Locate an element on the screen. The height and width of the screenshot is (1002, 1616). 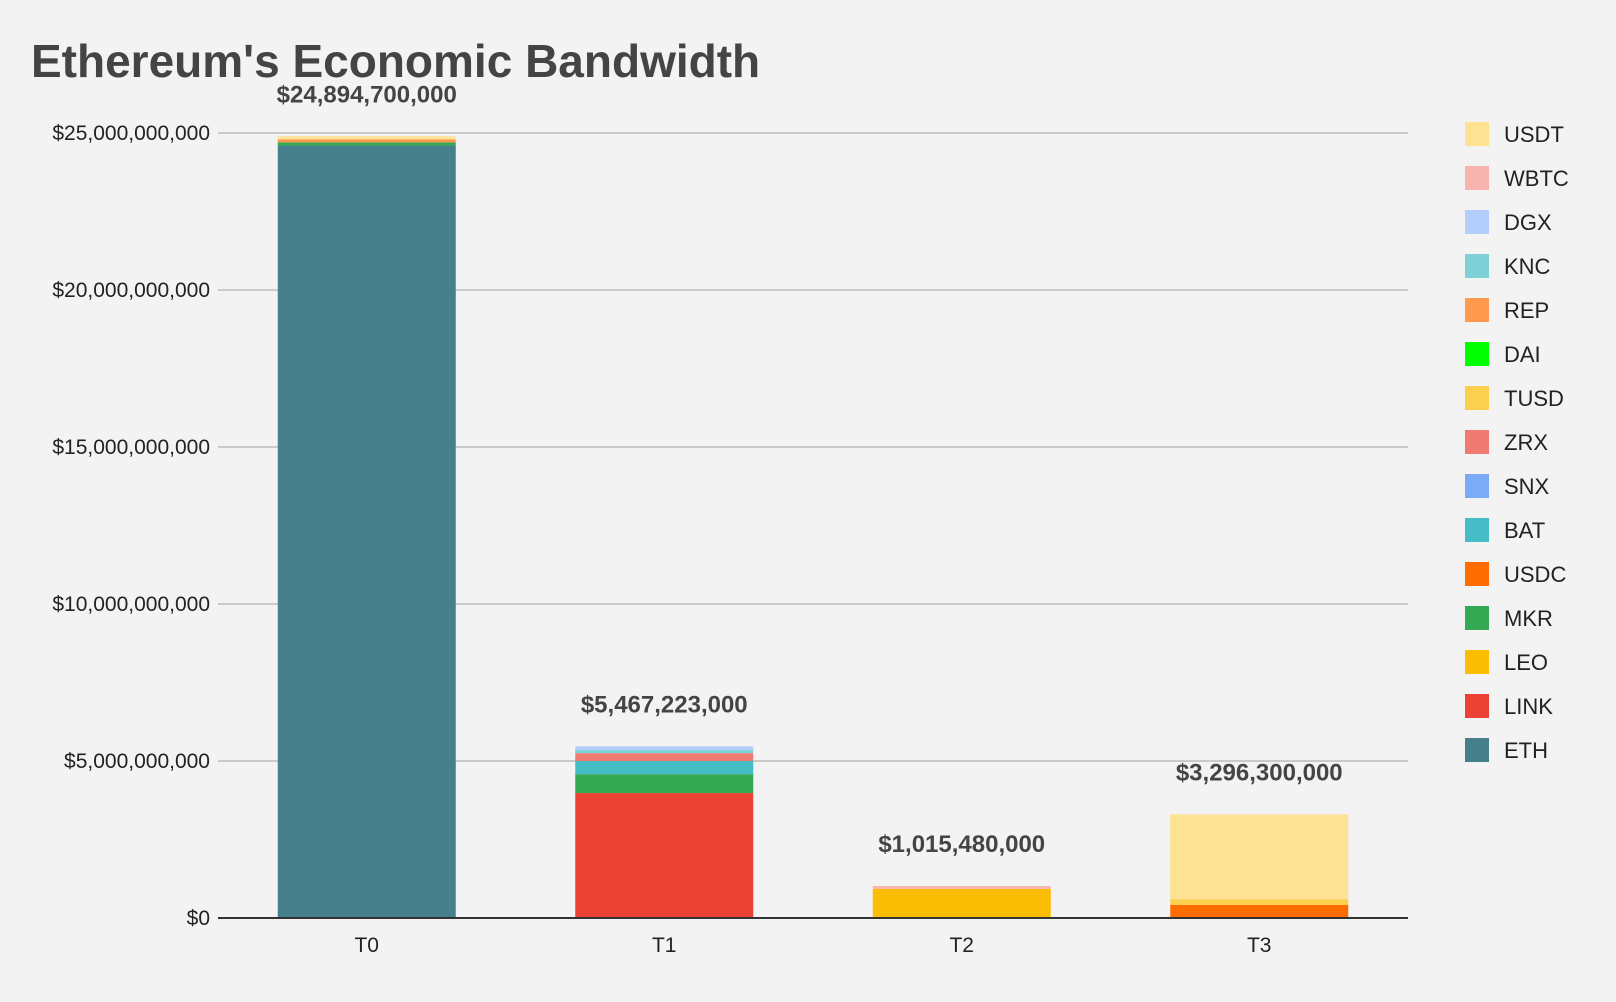
legend-label-usdt: USDT is located at coordinates (1534, 134).